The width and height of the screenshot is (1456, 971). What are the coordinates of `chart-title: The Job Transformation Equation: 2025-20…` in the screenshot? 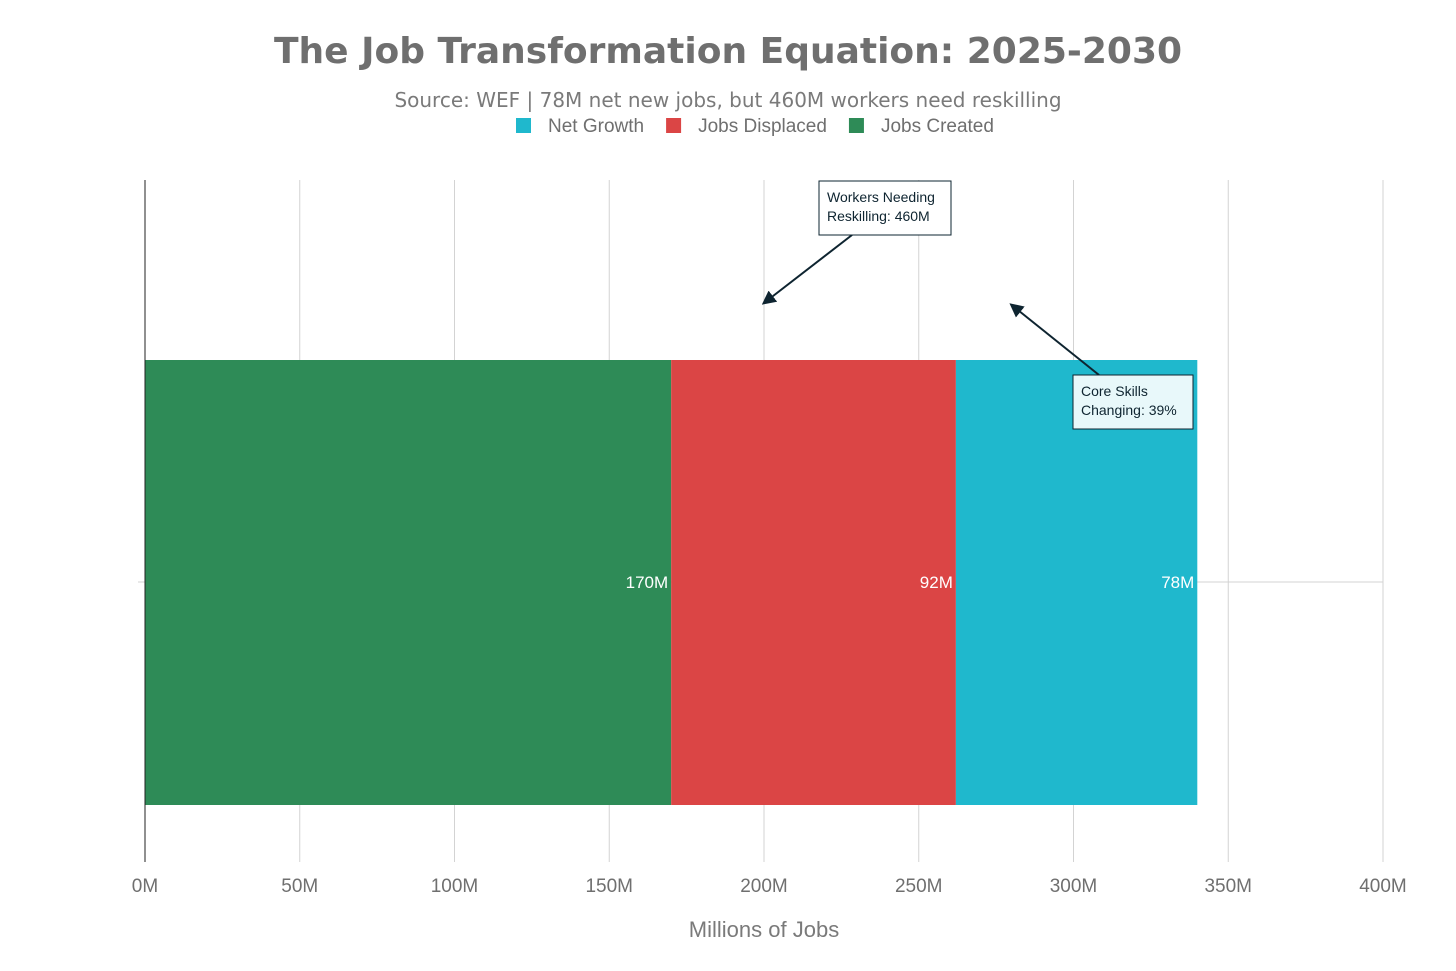 It's located at (728, 51).